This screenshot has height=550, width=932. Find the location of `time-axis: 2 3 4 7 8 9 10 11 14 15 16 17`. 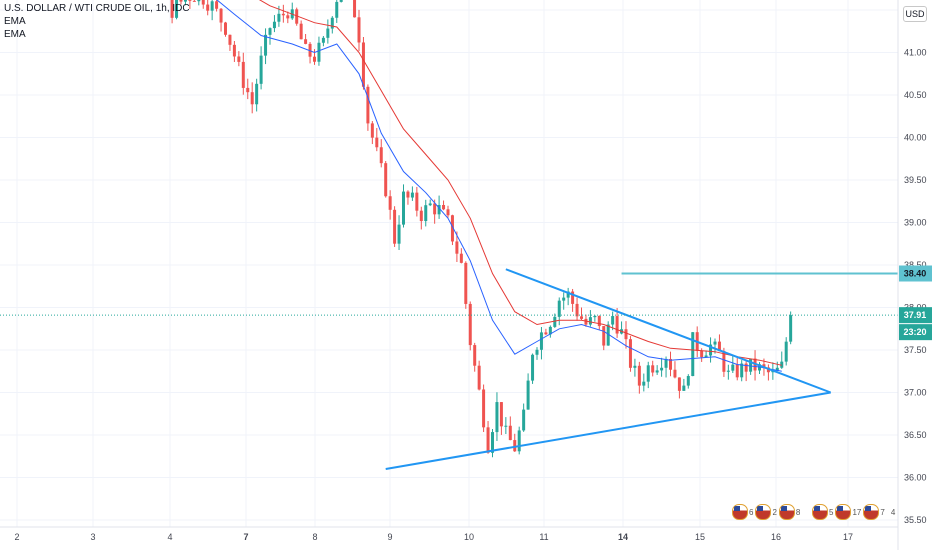

time-axis: 2 3 4 7 8 9 10 11 14 15 16 17 is located at coordinates (433, 537).